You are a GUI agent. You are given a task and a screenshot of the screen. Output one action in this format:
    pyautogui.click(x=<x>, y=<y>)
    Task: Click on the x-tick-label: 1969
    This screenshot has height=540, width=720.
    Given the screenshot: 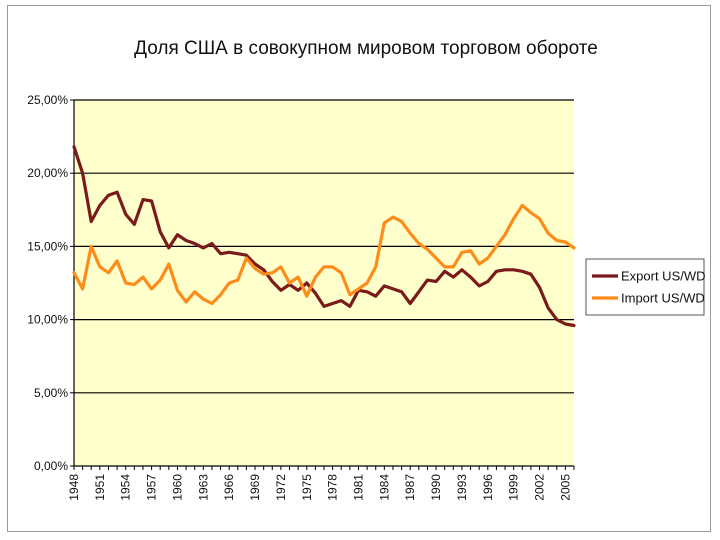 What is the action you would take?
    pyautogui.click(x=255, y=487)
    